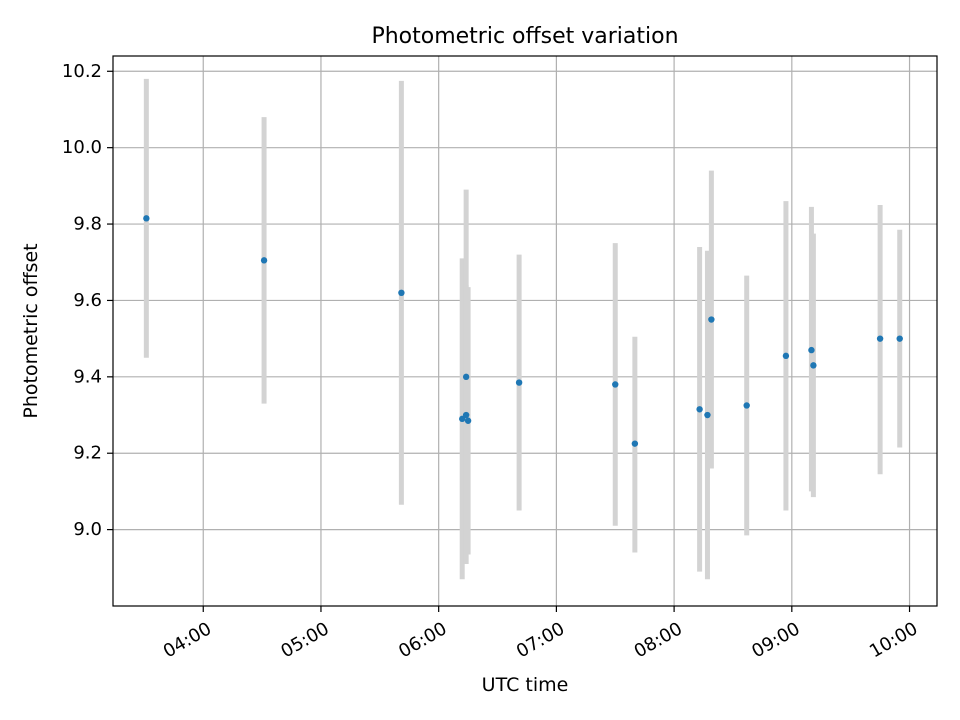  What do you see at coordinates (82, 71) in the screenshot?
I see `y-tick-label: 10.2` at bounding box center [82, 71].